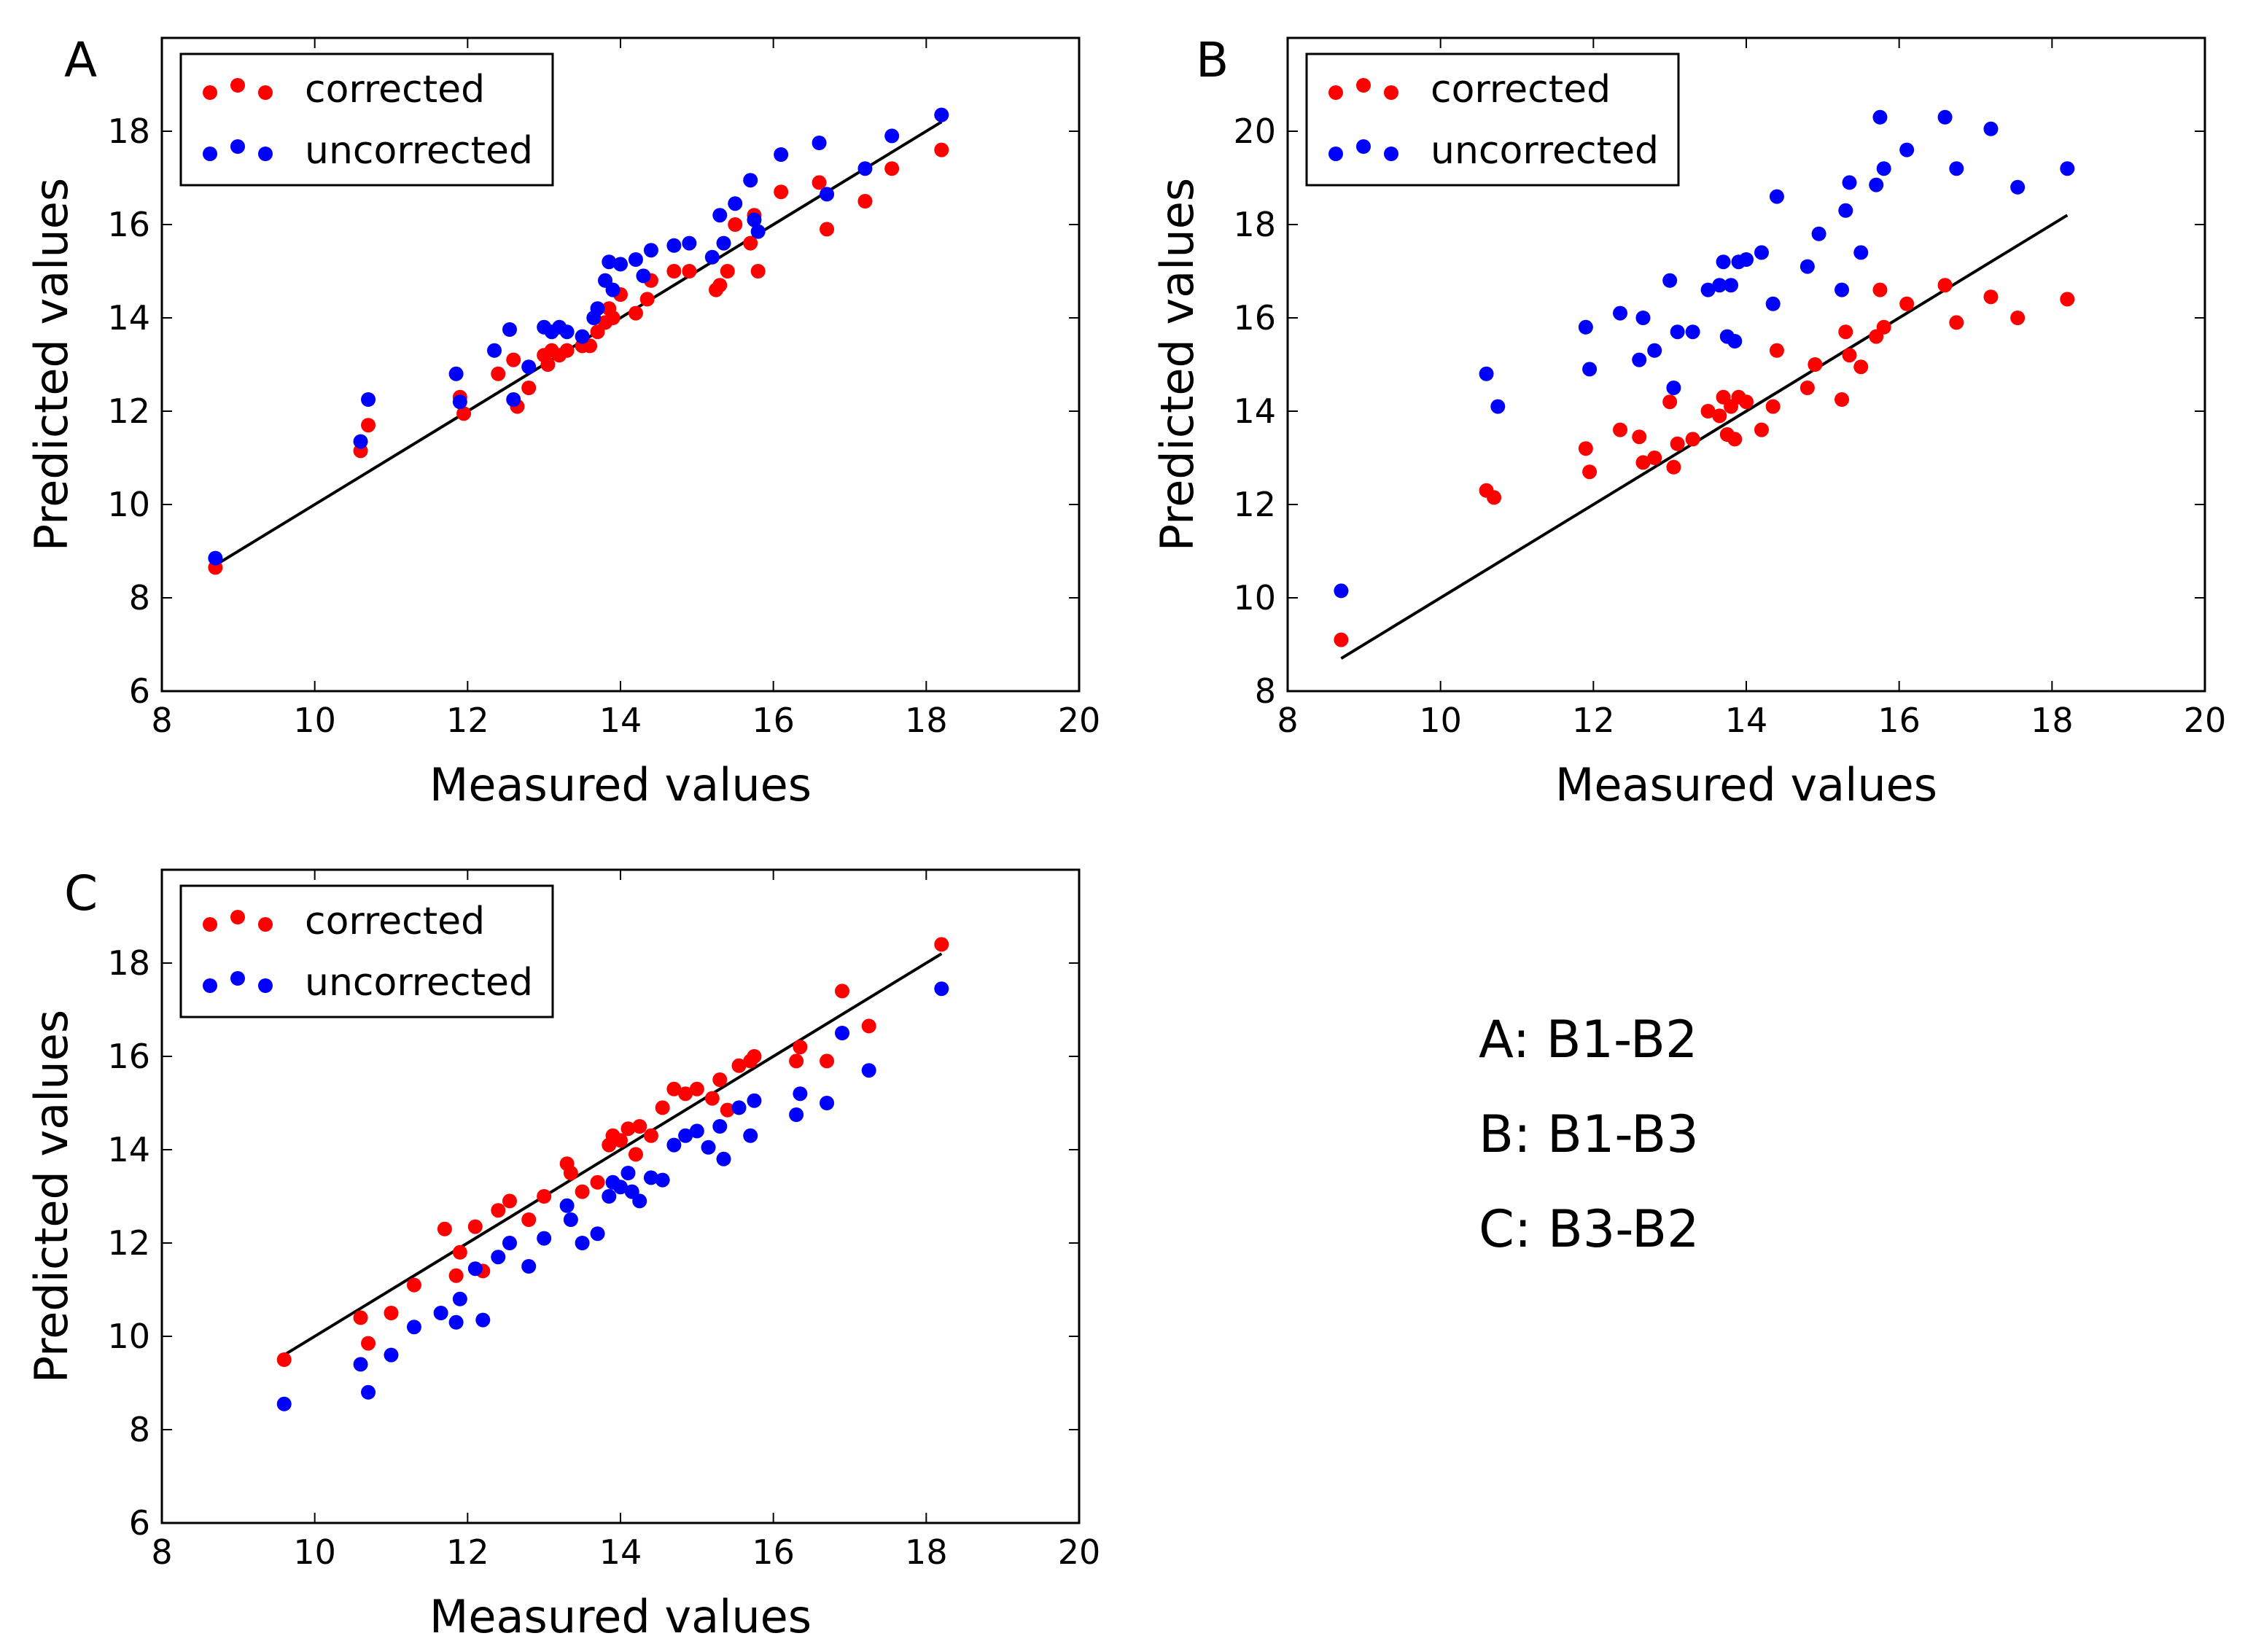  I want to click on panel-c-legend-marker-corrected, so click(210, 924).